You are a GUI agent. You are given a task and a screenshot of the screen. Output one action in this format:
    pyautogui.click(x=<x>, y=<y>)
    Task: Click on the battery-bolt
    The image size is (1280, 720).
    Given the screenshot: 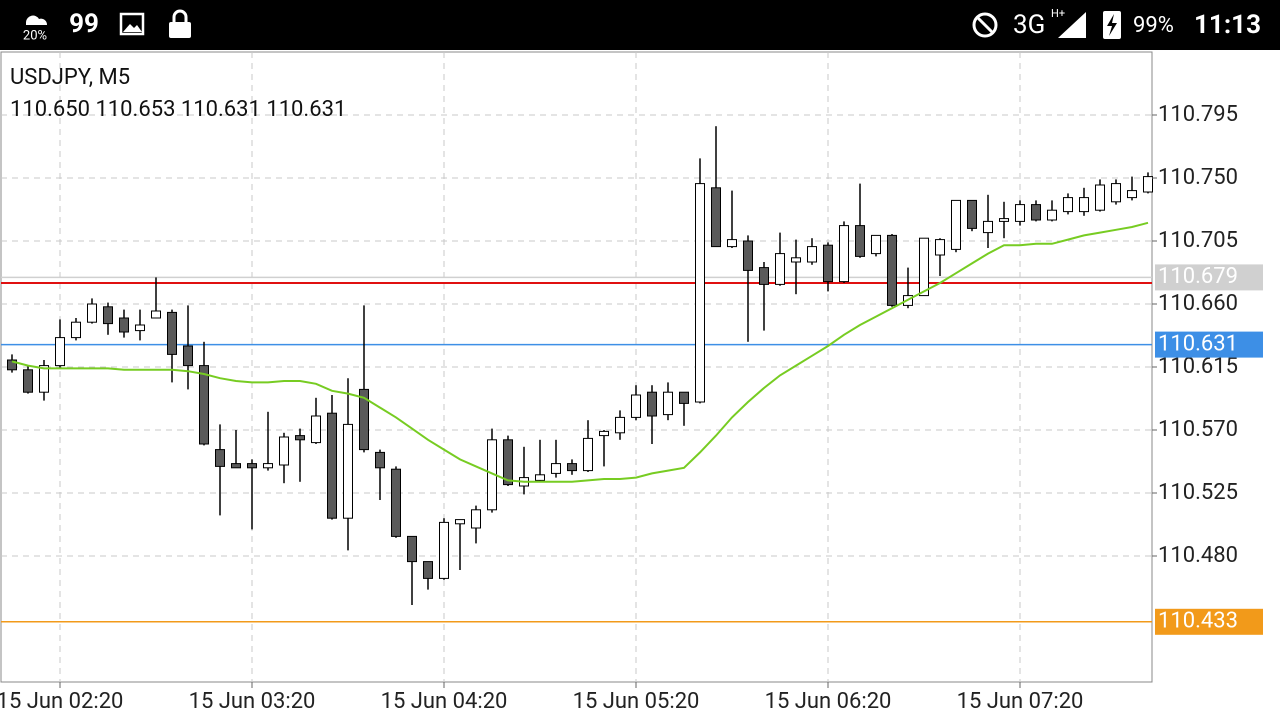 What is the action you would take?
    pyautogui.click(x=1112, y=25)
    